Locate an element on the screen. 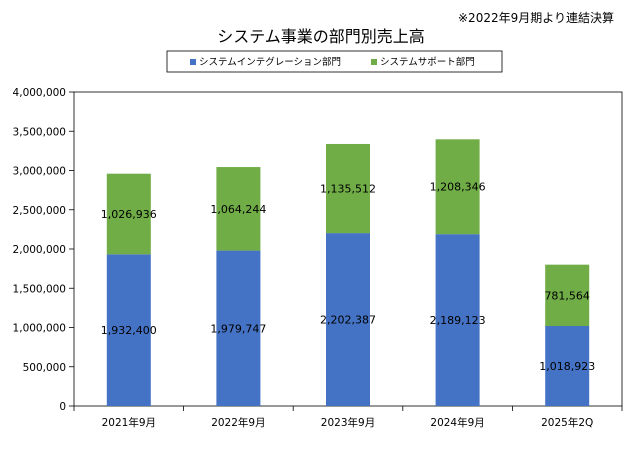 Image resolution: width=640 pixels, height=450 pixels. y-tick-label: 1,500,000 is located at coordinates (39, 289).